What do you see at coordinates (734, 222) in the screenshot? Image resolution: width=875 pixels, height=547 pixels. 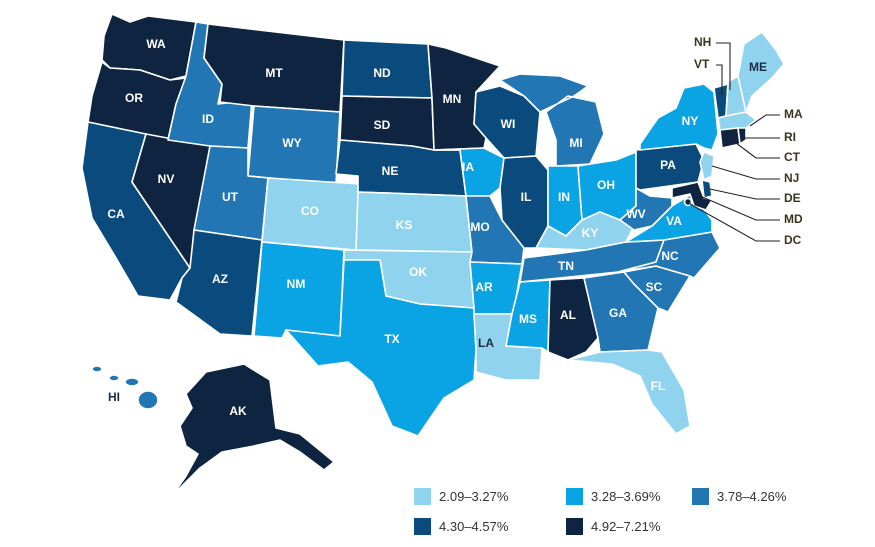 I see `leader-dc` at bounding box center [734, 222].